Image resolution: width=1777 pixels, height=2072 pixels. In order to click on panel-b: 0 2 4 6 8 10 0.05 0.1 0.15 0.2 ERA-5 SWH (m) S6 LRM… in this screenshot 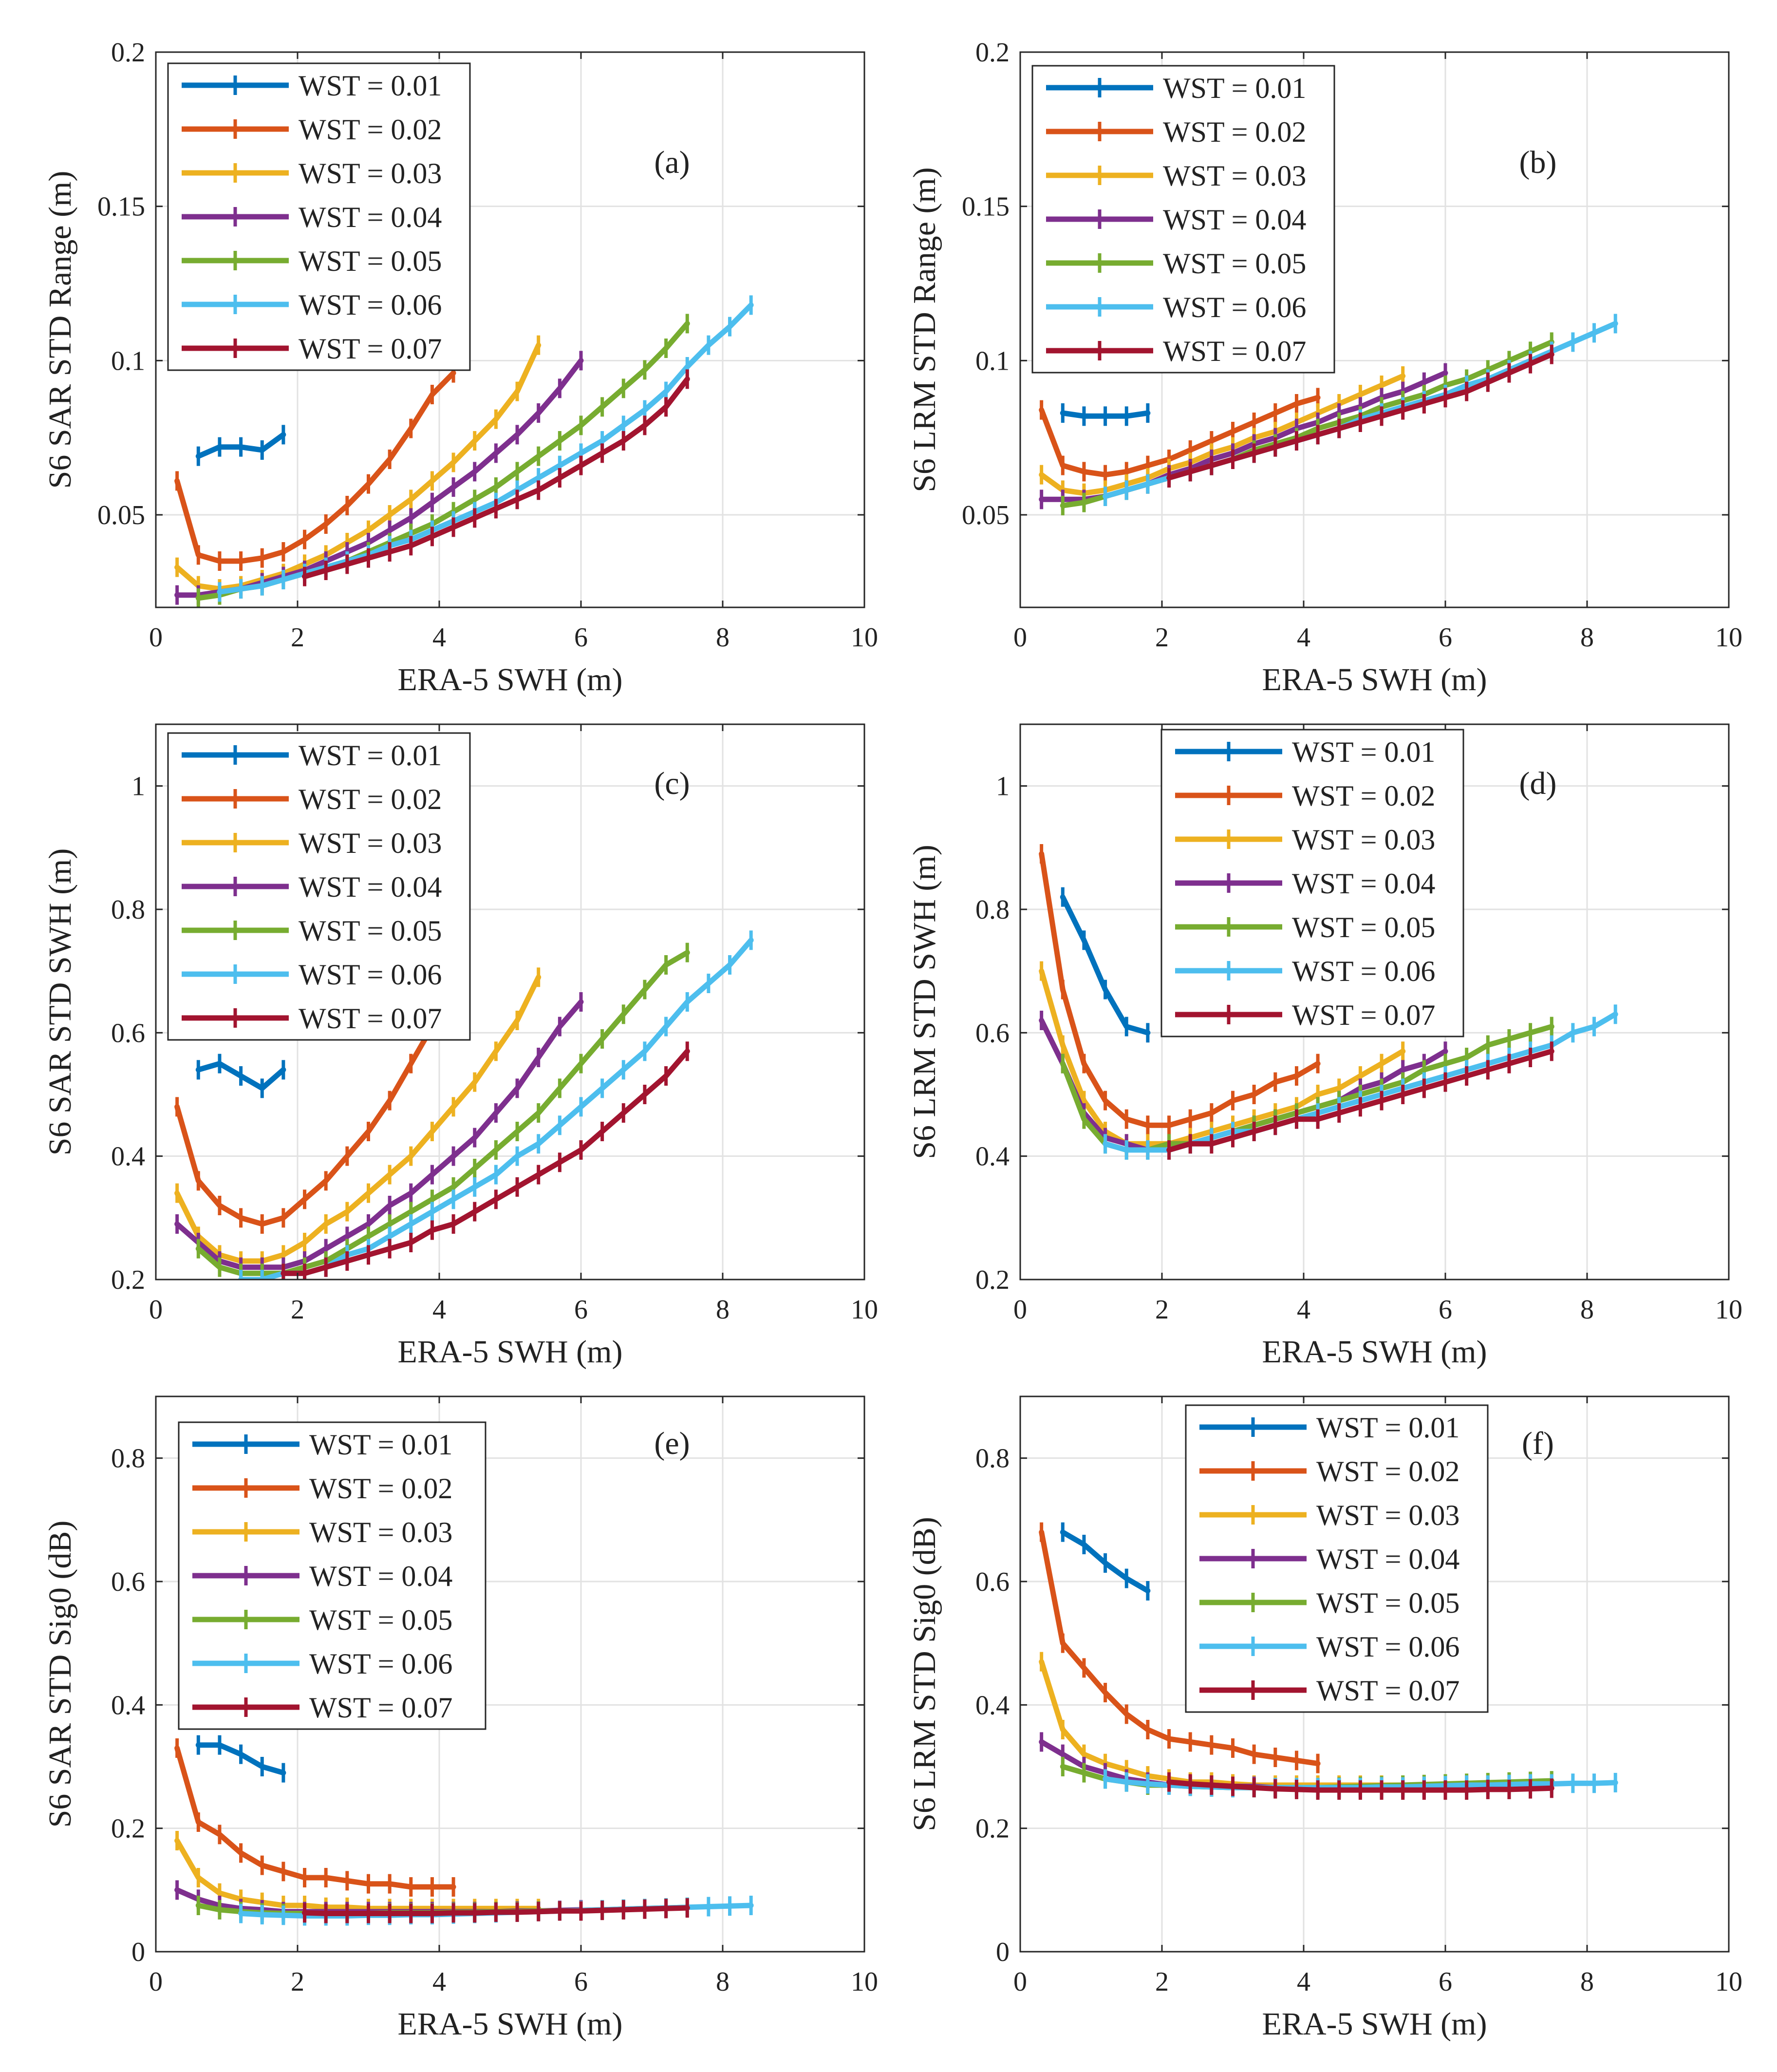, I will do `click(1324, 368)`.